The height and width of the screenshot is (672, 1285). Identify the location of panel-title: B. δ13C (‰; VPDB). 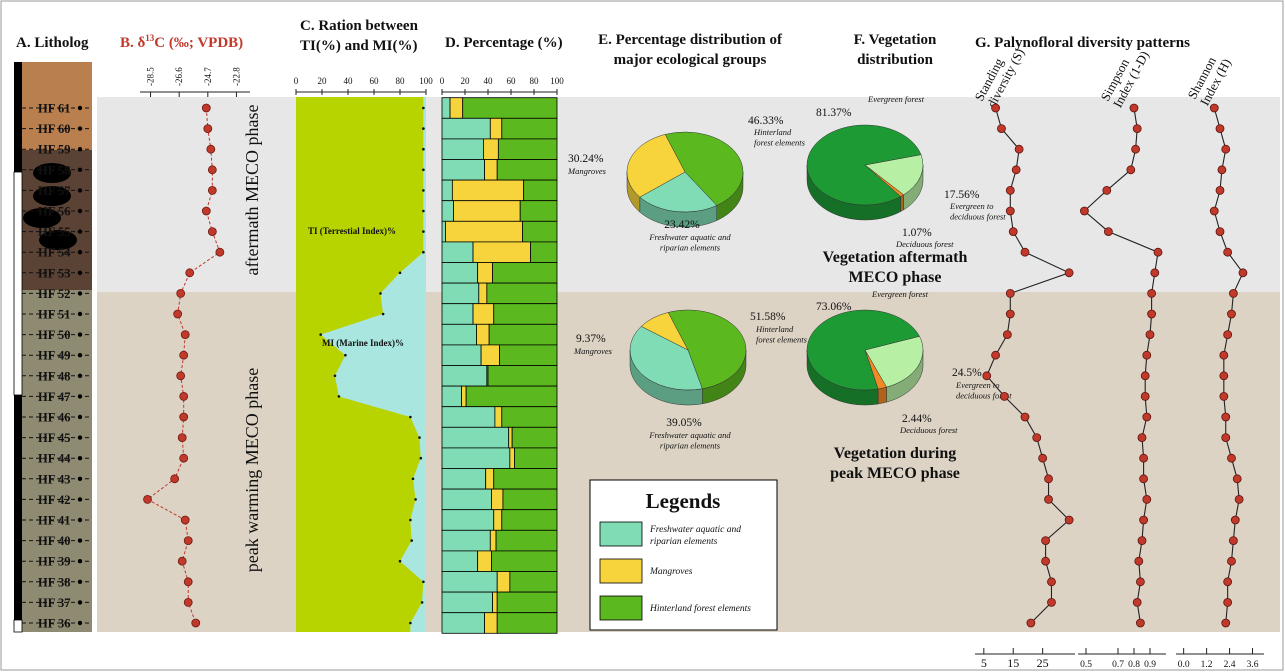
(181, 42).